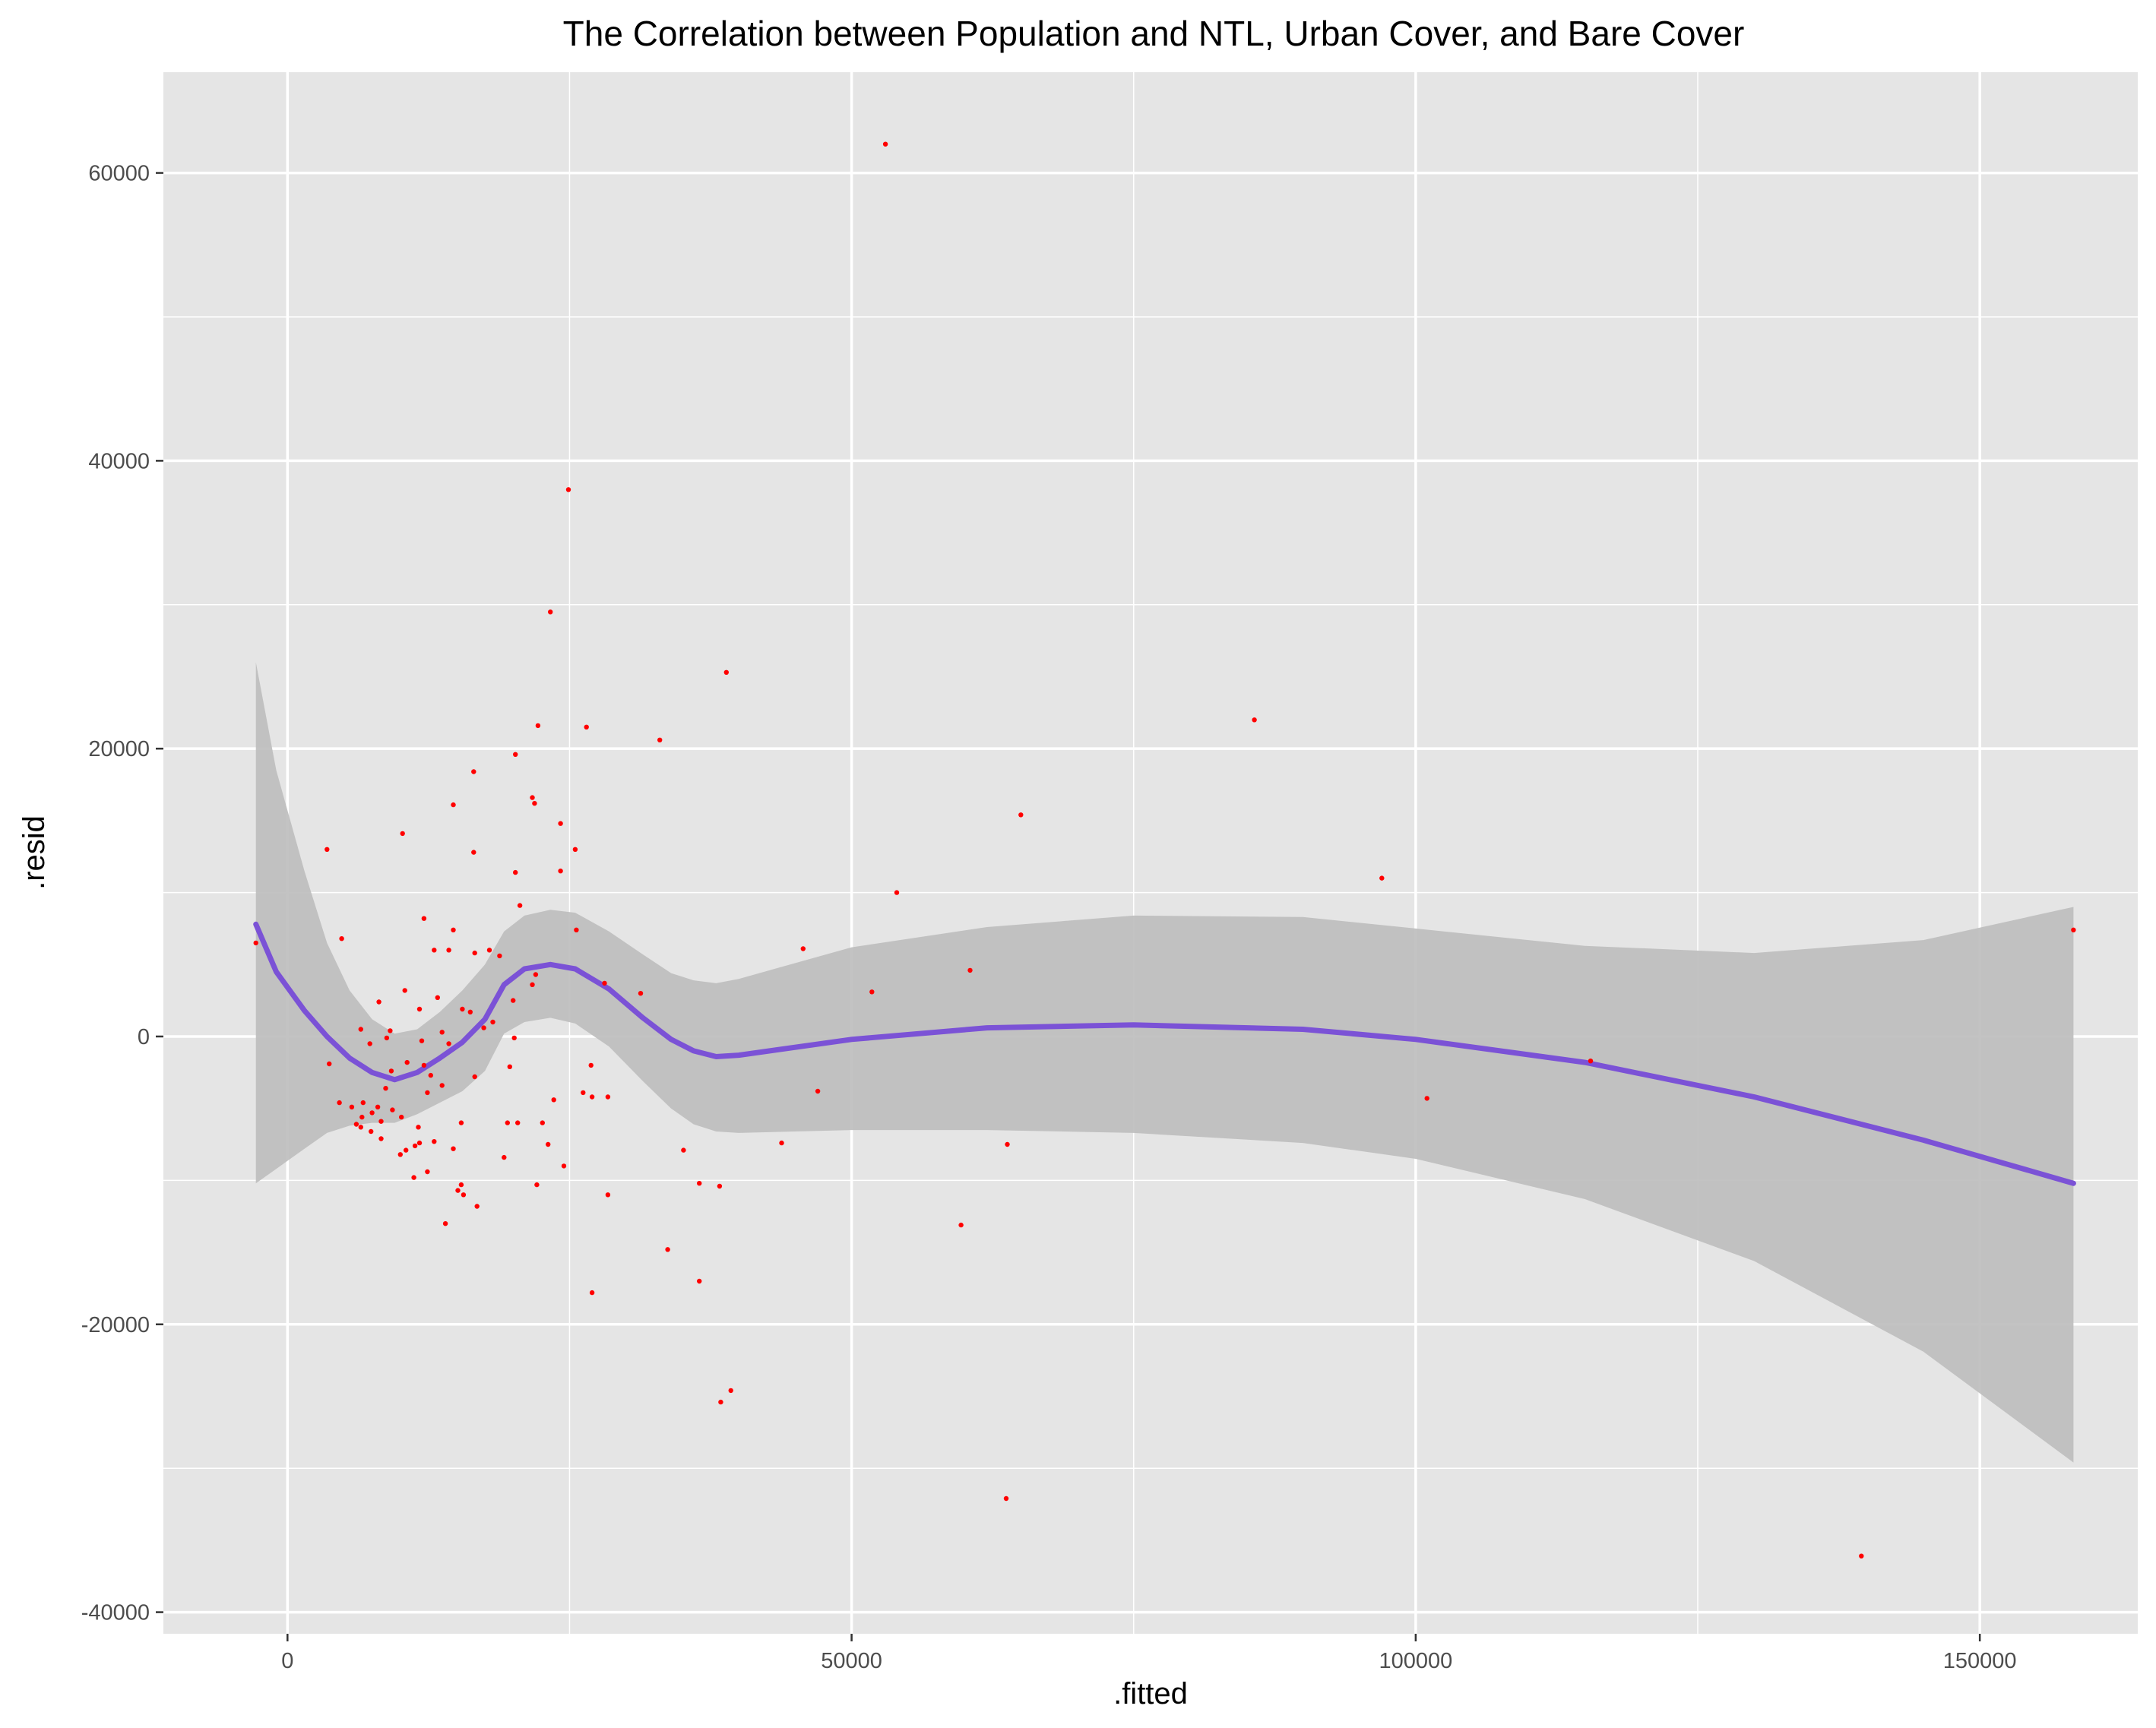 The height and width of the screenshot is (1728, 2156). What do you see at coordinates (1149, 1654) in the screenshot?
I see `x-axis-ticks: 0 50000 100000 150000` at bounding box center [1149, 1654].